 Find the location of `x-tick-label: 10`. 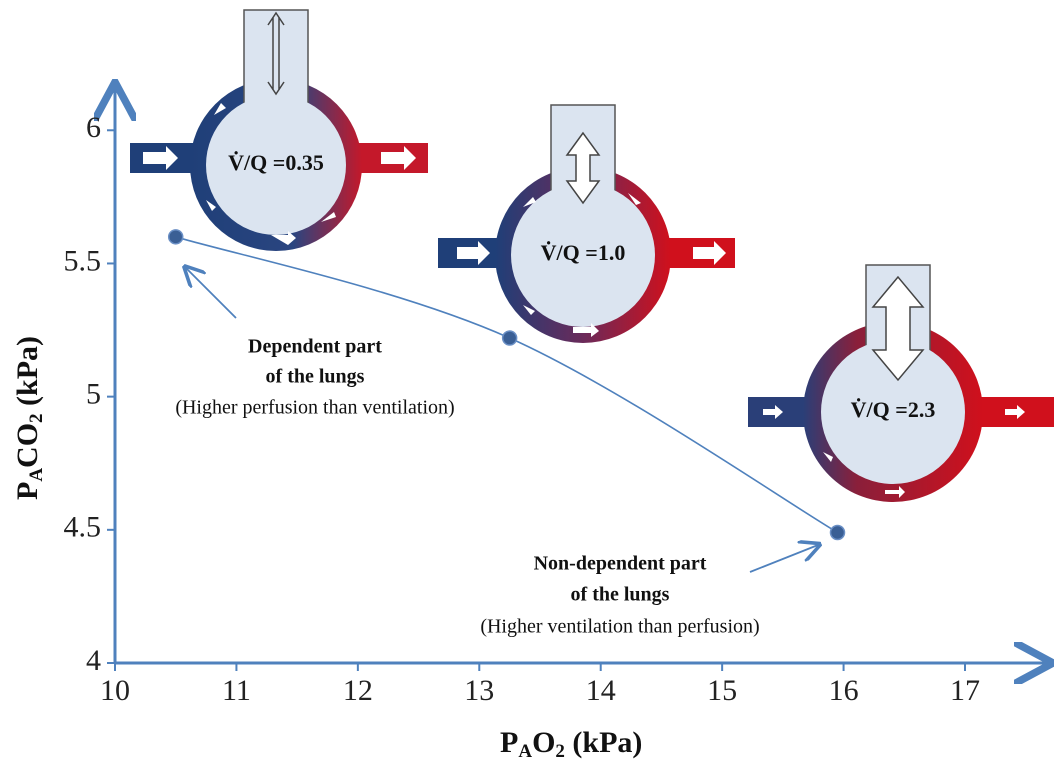

x-tick-label: 10 is located at coordinates (115, 690).